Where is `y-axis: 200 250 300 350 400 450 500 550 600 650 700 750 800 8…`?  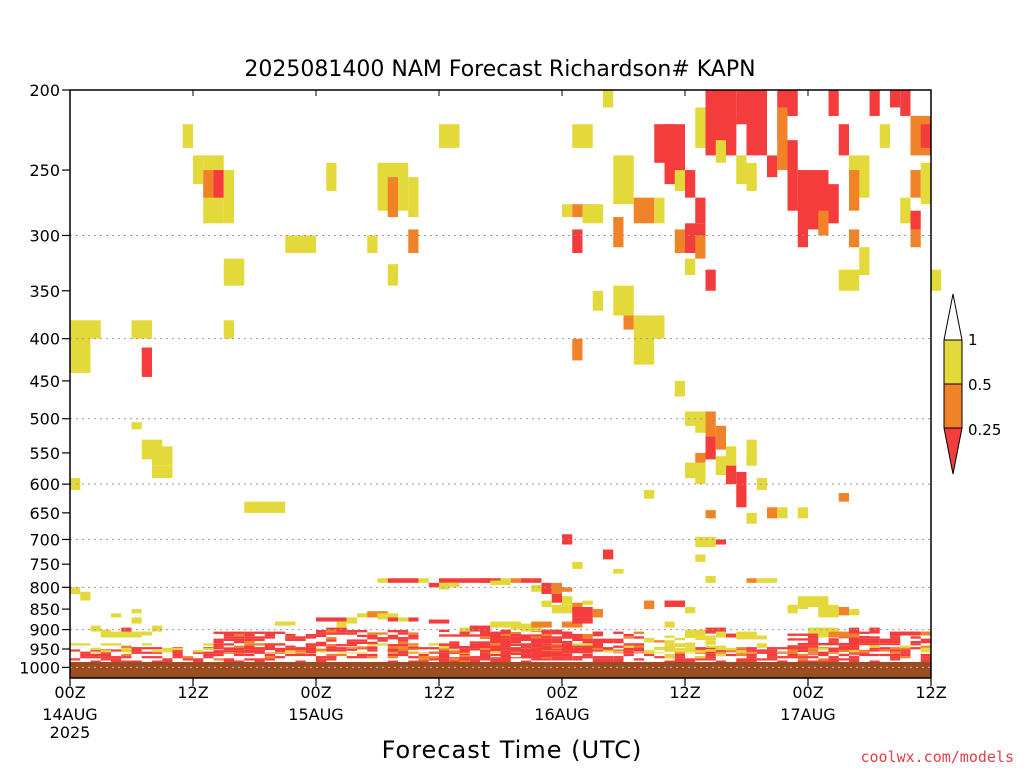
y-axis: 200 250 300 350 400 450 500 550 600 650 700 750 800 8… is located at coordinates (44, 379).